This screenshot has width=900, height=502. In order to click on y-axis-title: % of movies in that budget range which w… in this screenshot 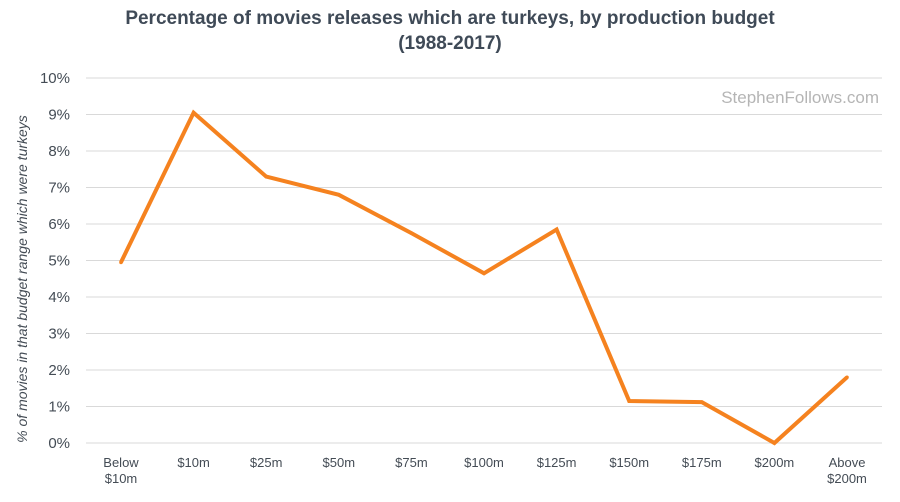, I will do `click(22, 279)`.